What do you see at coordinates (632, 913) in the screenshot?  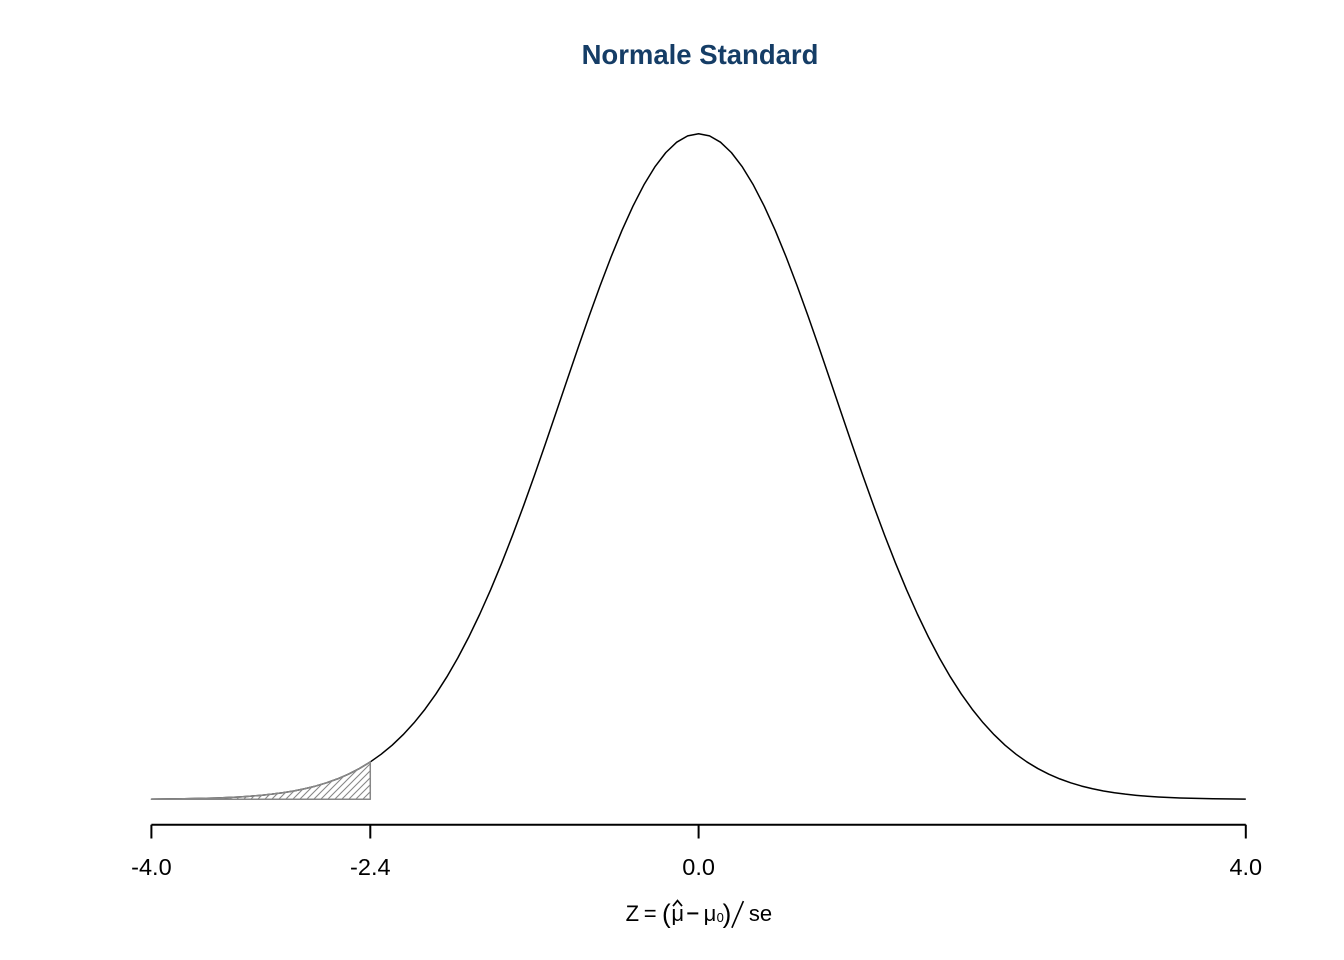 I see `svg-text: Z` at bounding box center [632, 913].